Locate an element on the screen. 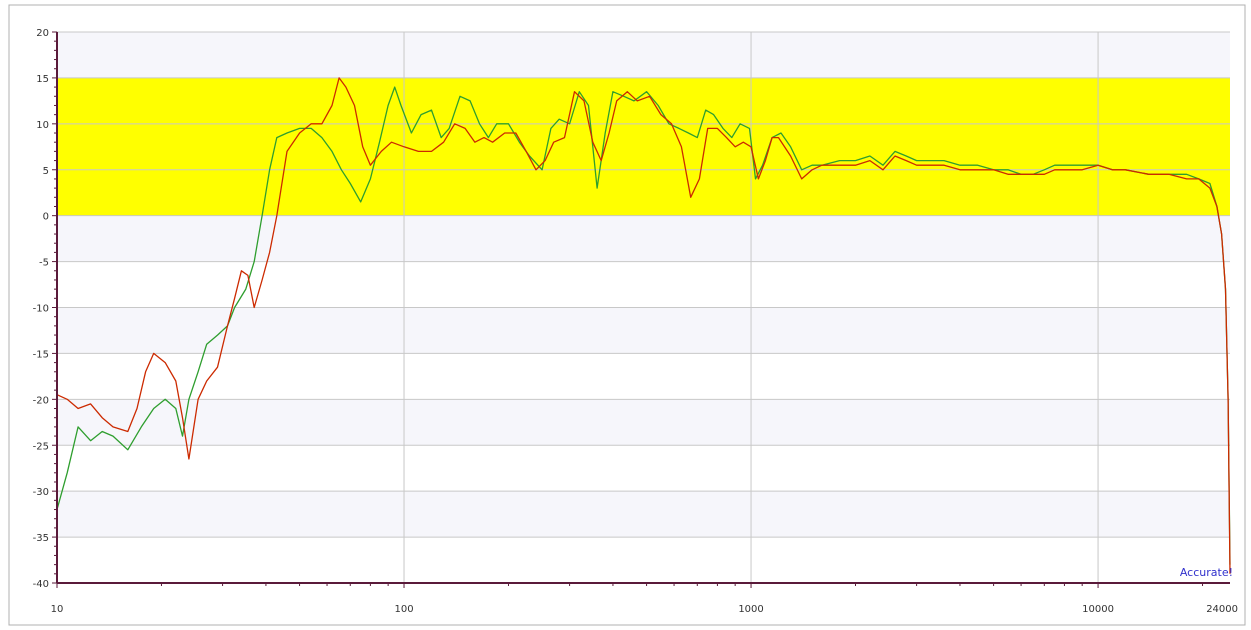  y-tick-label: -15 is located at coordinates (41, 354).